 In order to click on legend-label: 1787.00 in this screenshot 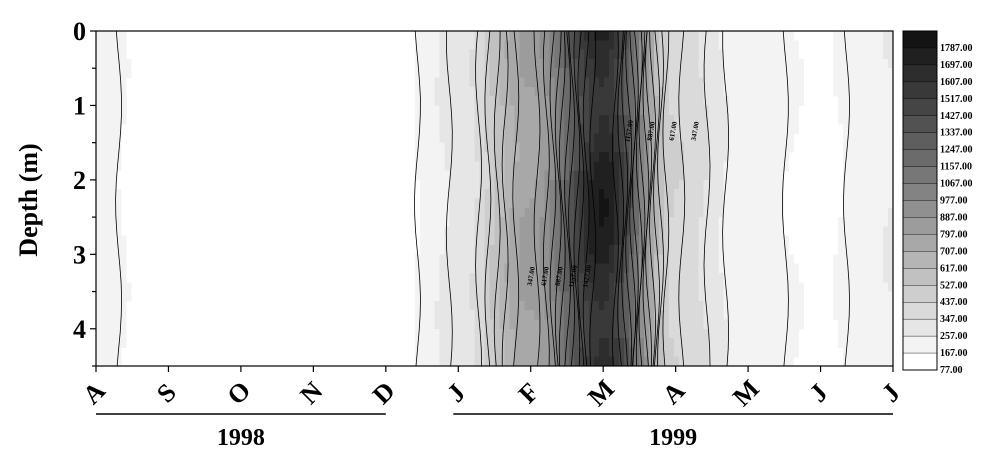, I will do `click(956, 48)`.